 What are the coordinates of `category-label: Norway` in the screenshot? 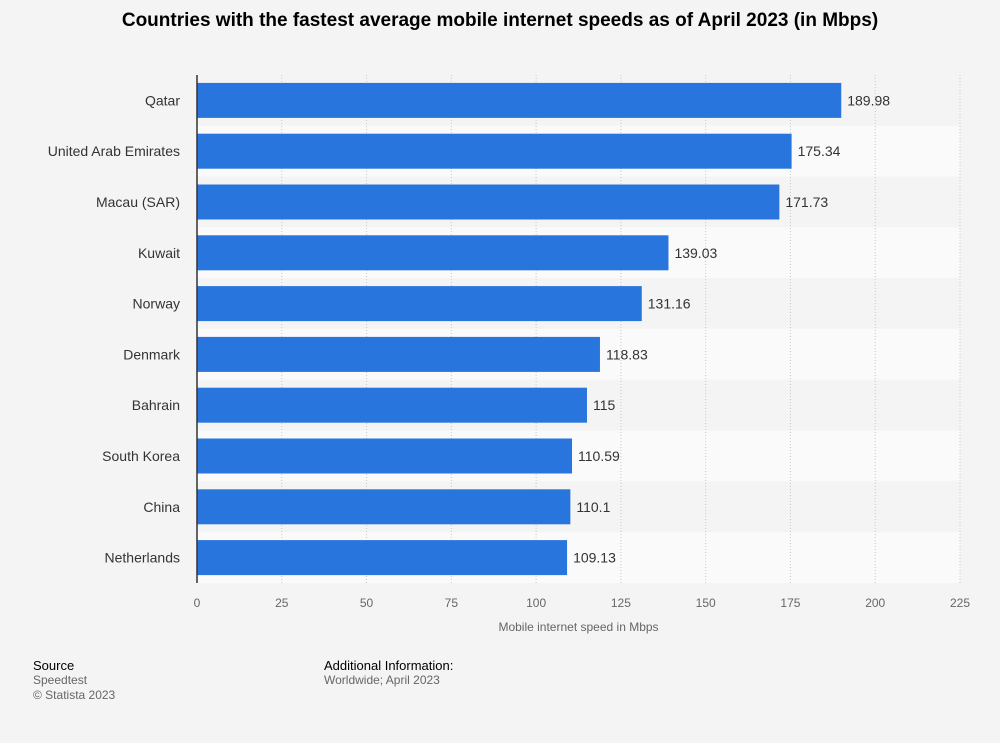 It's located at (156, 304).